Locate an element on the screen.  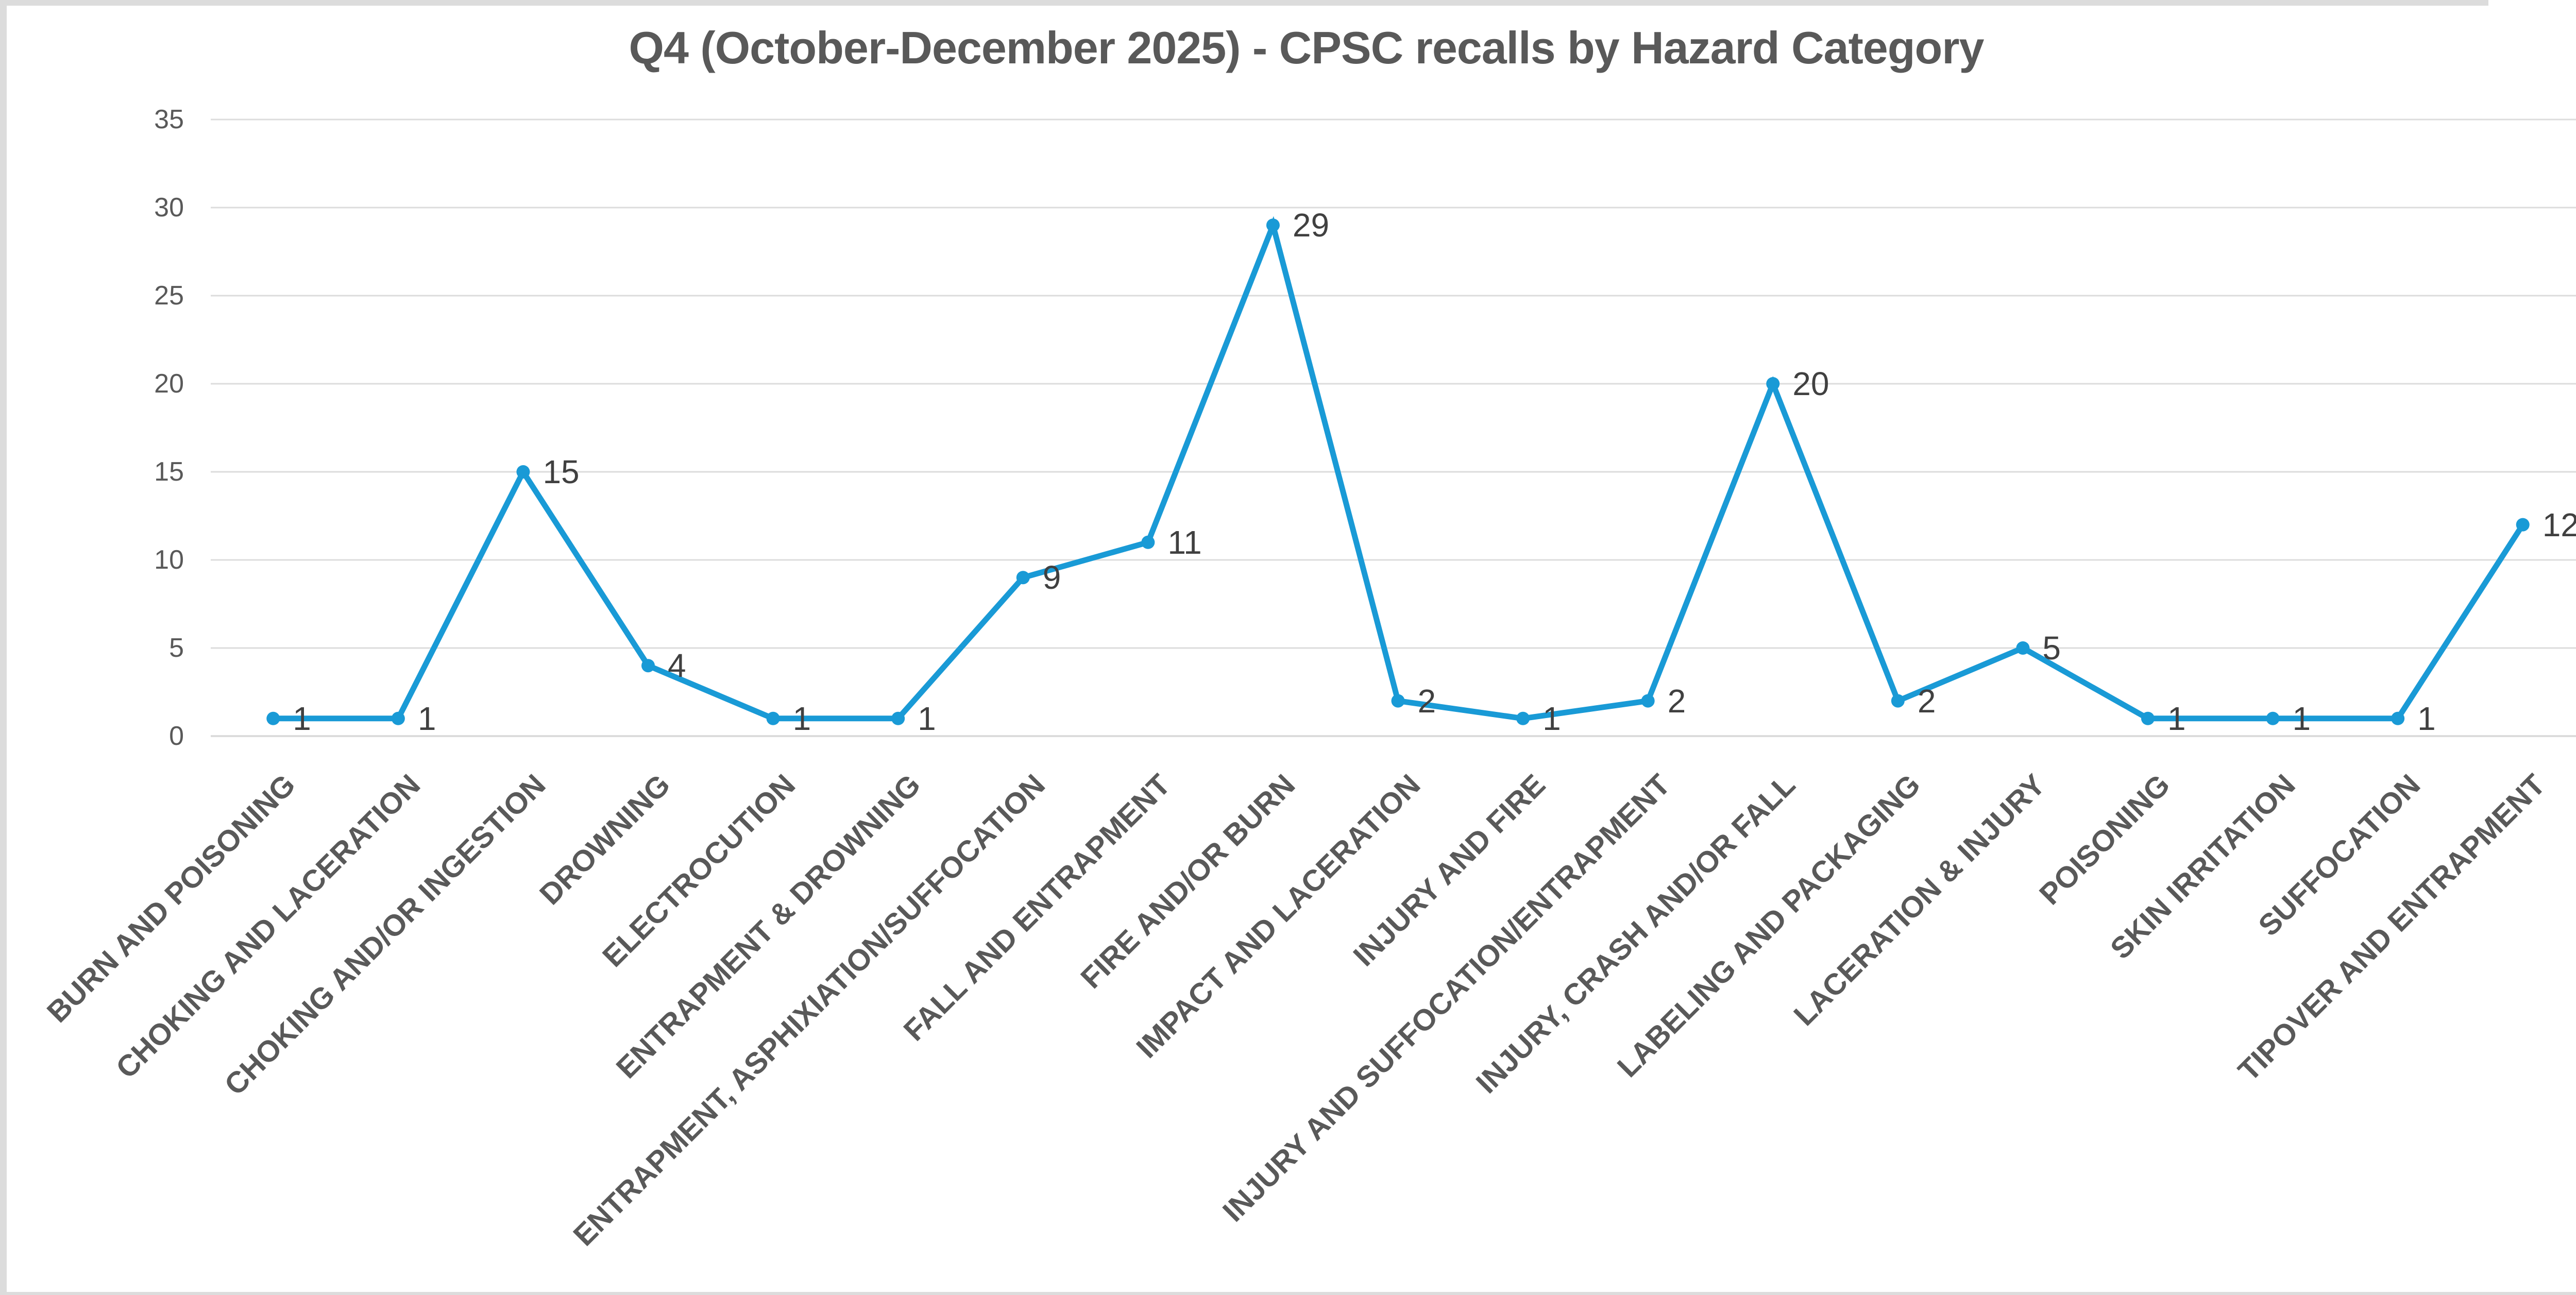
y-tick-label-5: 5 is located at coordinates (176, 648).